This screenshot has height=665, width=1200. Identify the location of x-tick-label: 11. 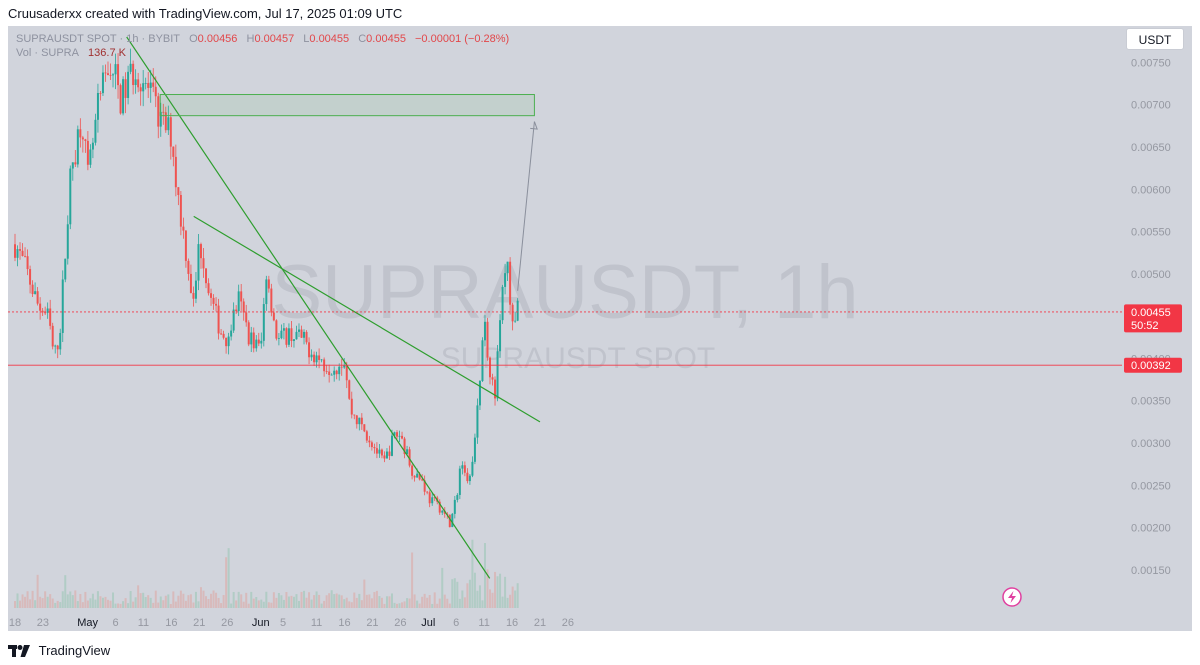
(483, 623).